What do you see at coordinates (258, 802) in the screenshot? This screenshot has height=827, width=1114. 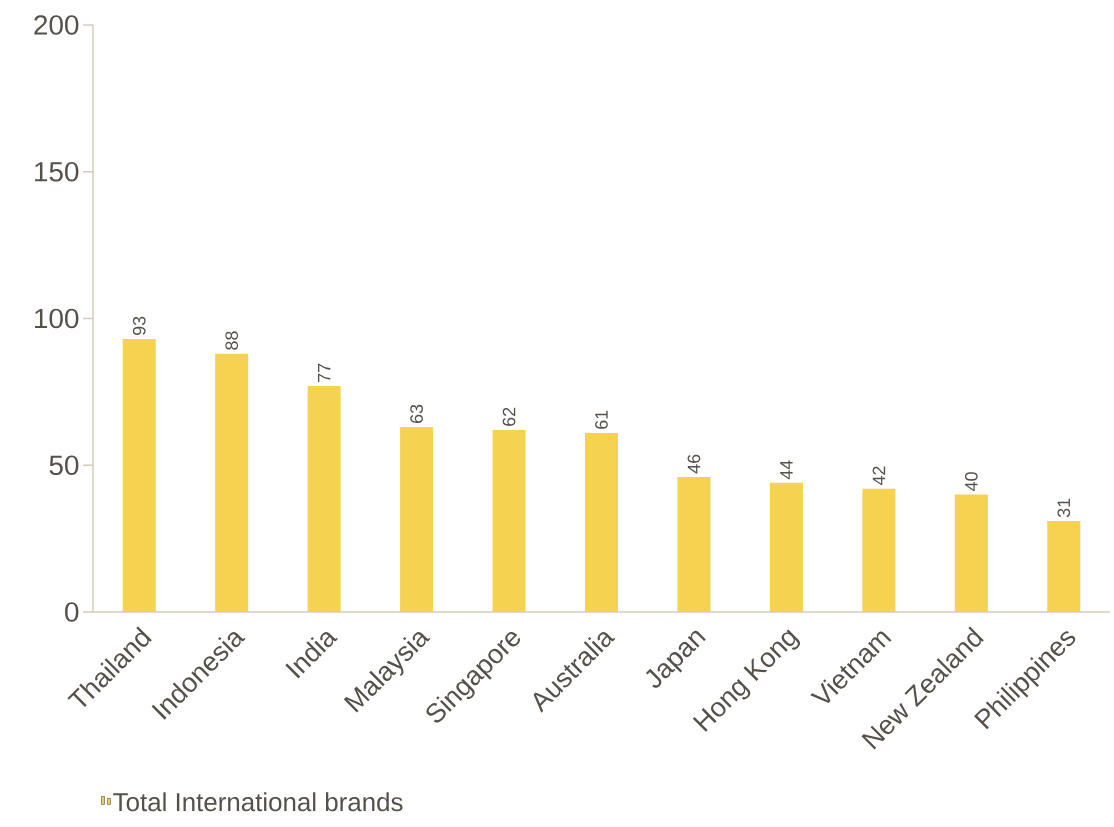 I see `legend-label: Total International brands` at bounding box center [258, 802].